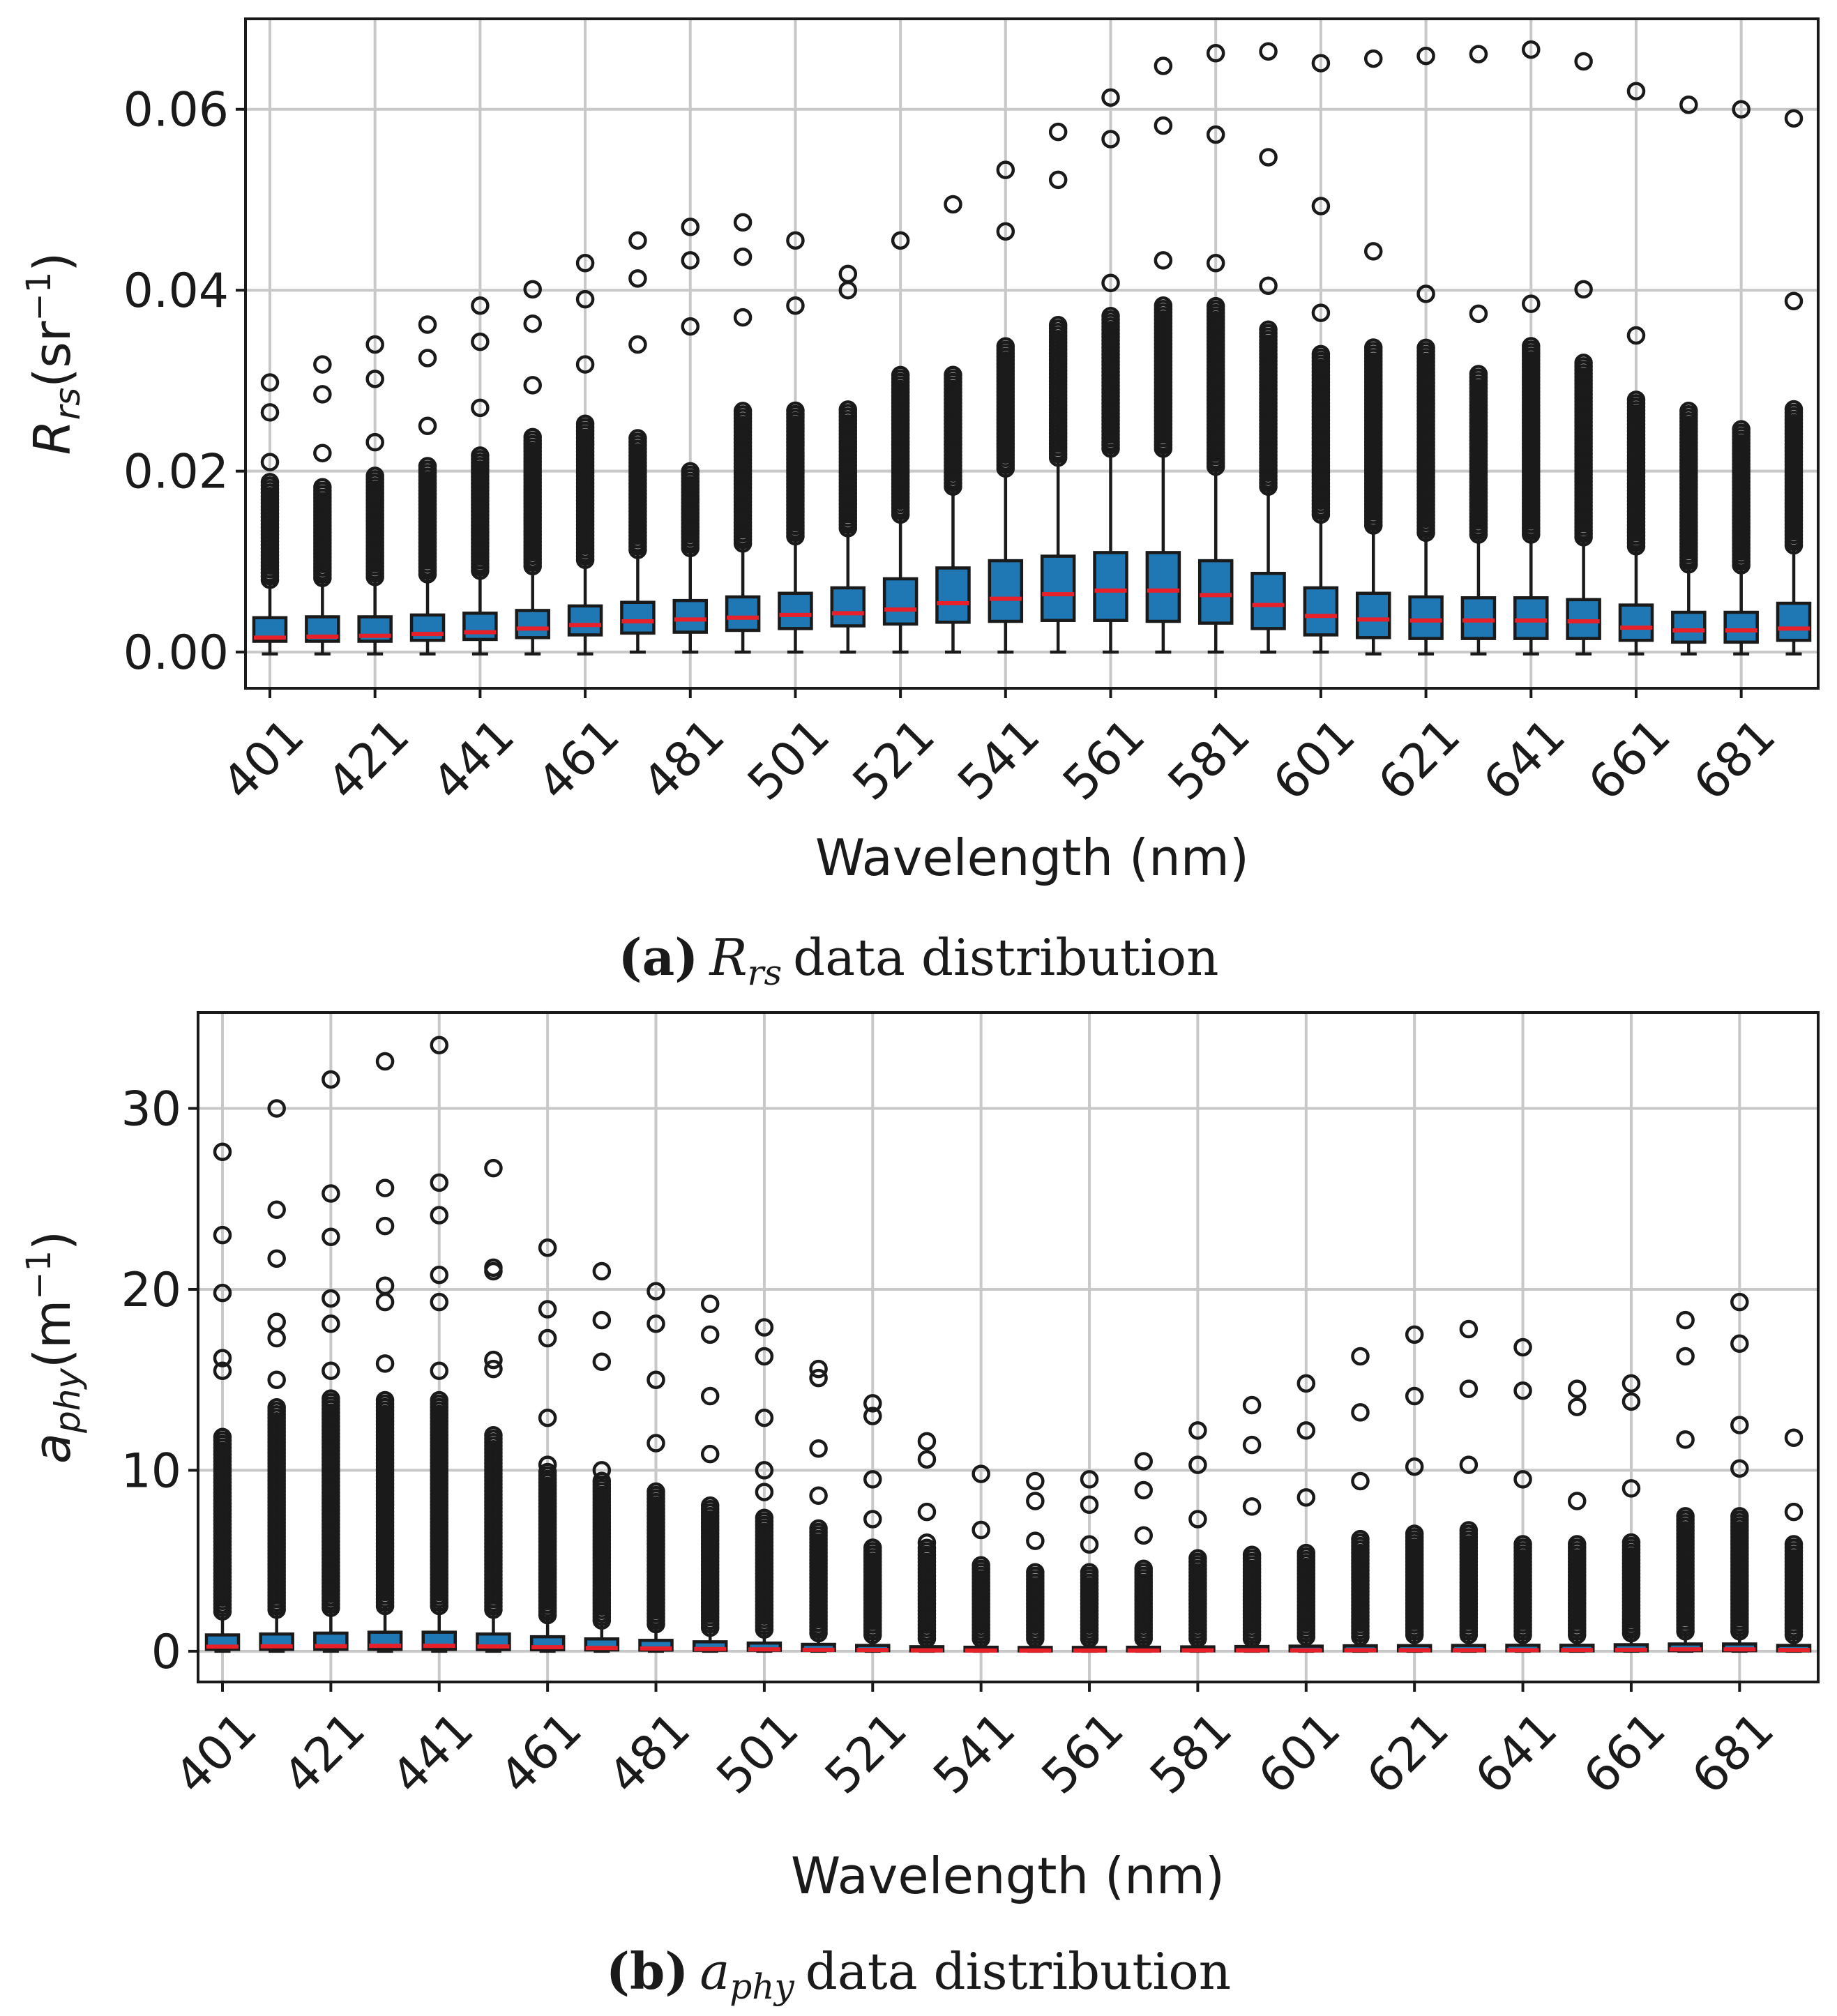 The width and height of the screenshot is (1837, 2016). What do you see at coordinates (647, 1971) in the screenshot?
I see `panel-b-caption-label: (b)` at bounding box center [647, 1971].